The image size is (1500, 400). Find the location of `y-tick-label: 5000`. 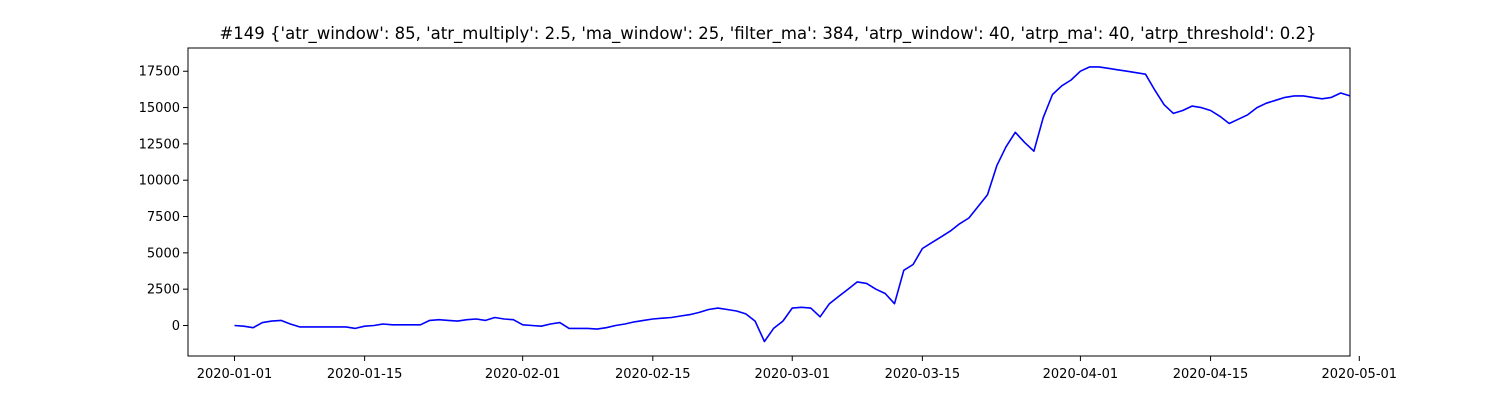

y-tick-label: 5000 is located at coordinates (163, 253).